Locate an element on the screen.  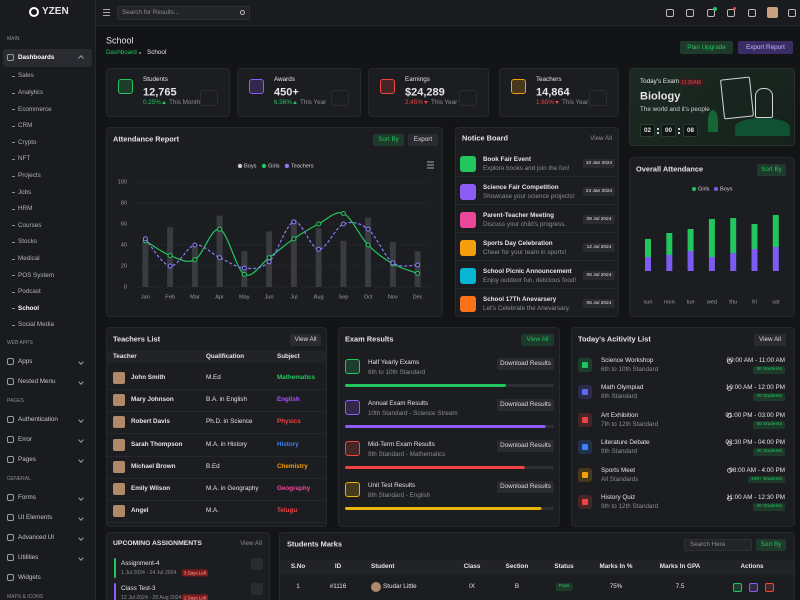
student-avatar is located at coordinates (376, 587).